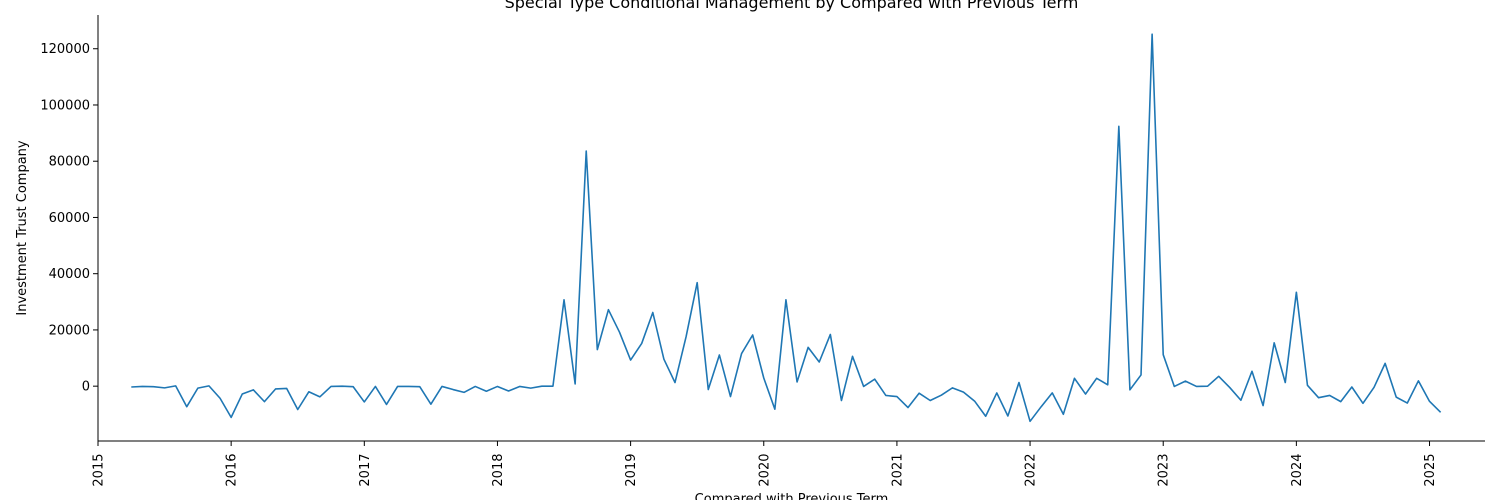 The width and height of the screenshot is (1500, 500). Describe the element at coordinates (1430, 470) in the screenshot. I see `x-tick-label: 2025` at that location.